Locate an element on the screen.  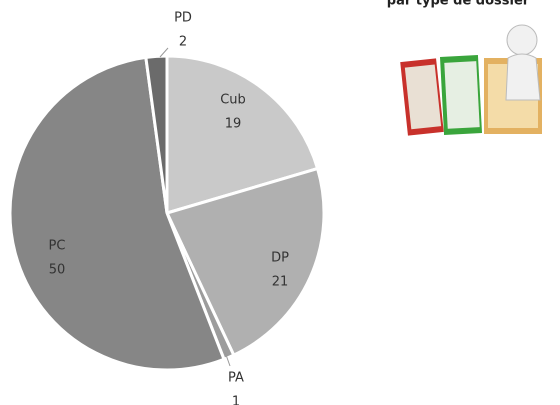
slice-label: Cub is located at coordinates (233, 100).